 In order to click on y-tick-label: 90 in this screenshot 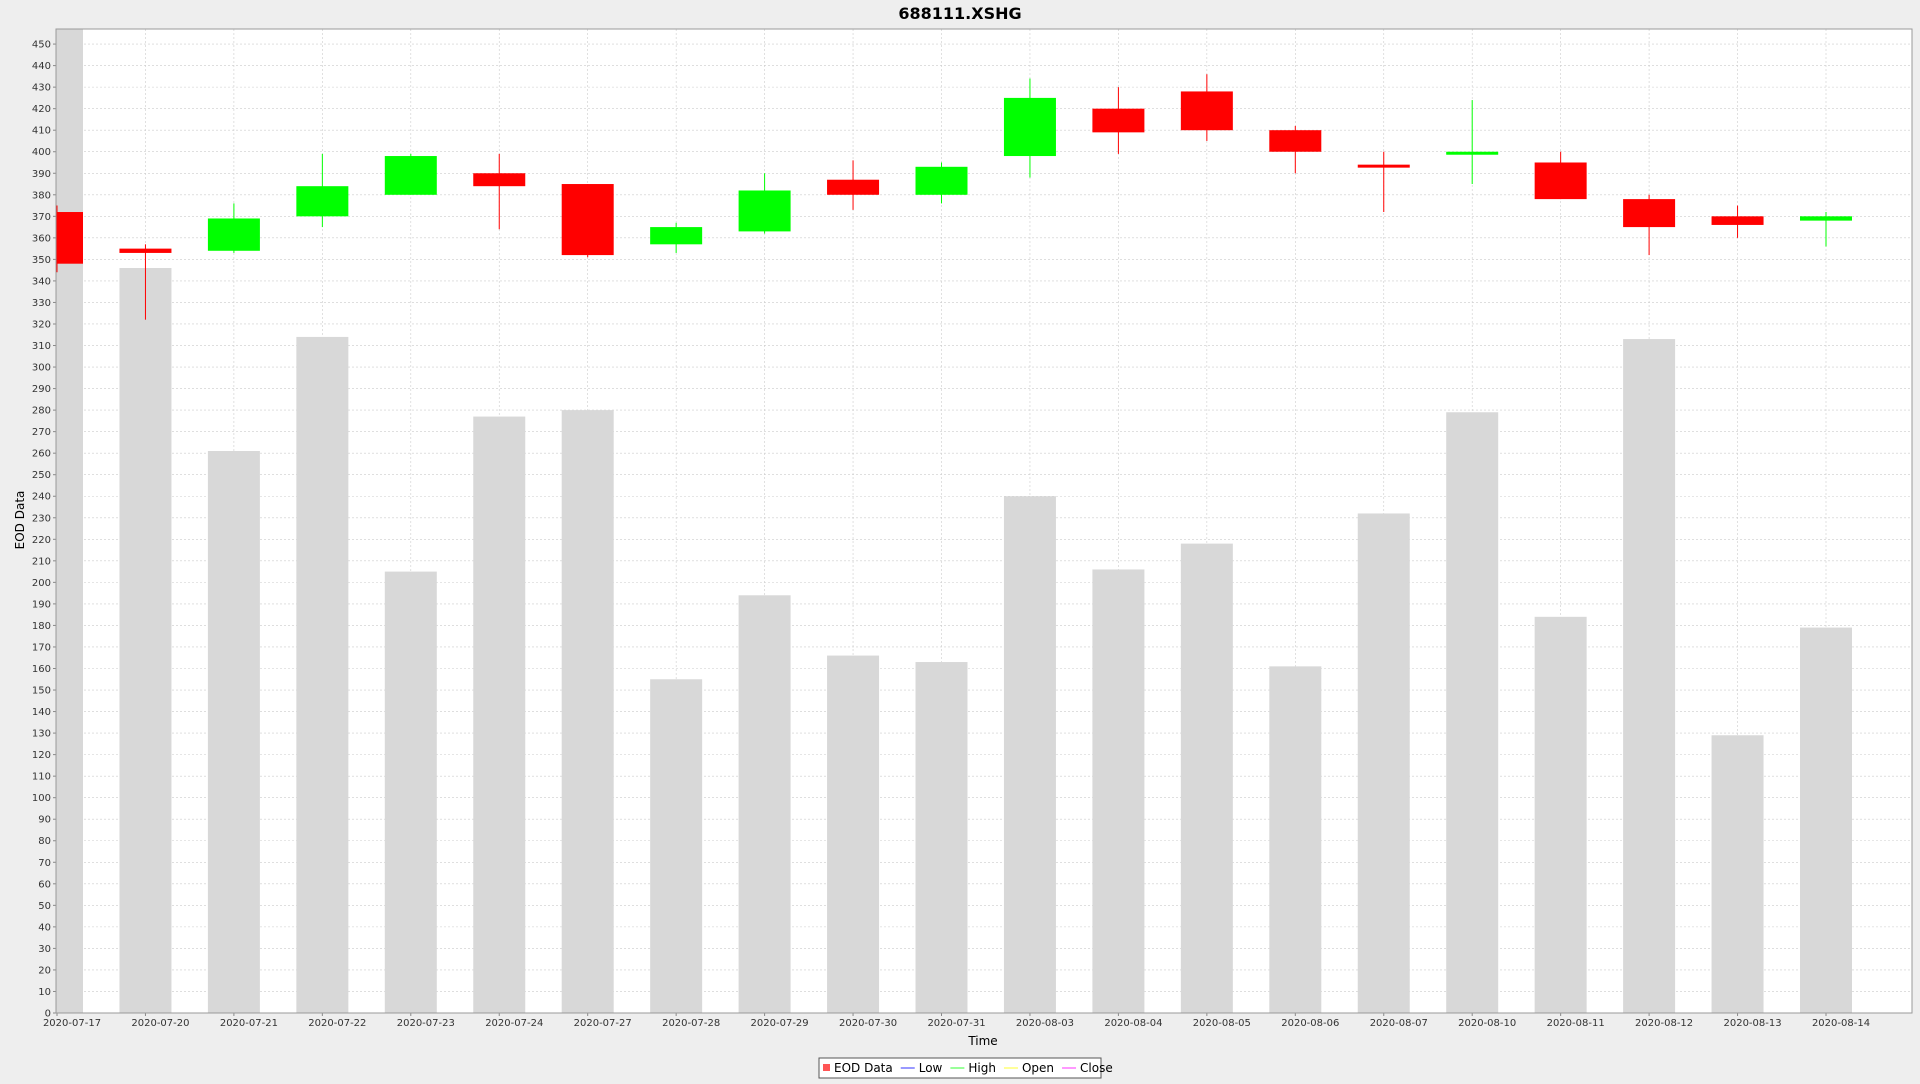, I will do `click(44, 820)`.